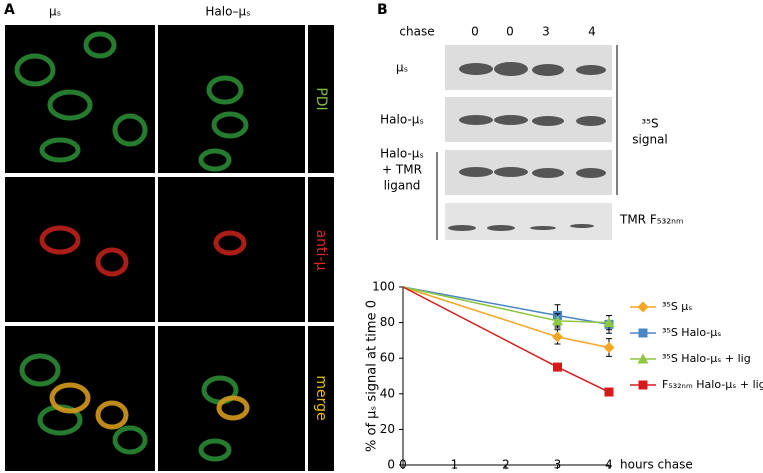 The image size is (763, 473). I want to click on x-tick-label: 0, so click(403, 465).